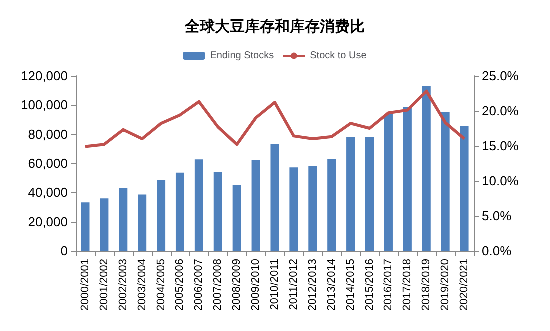 This screenshot has width=550, height=331. What do you see at coordinates (199, 285) in the screenshot?
I see `x-tick-label: 2006/2007` at bounding box center [199, 285].